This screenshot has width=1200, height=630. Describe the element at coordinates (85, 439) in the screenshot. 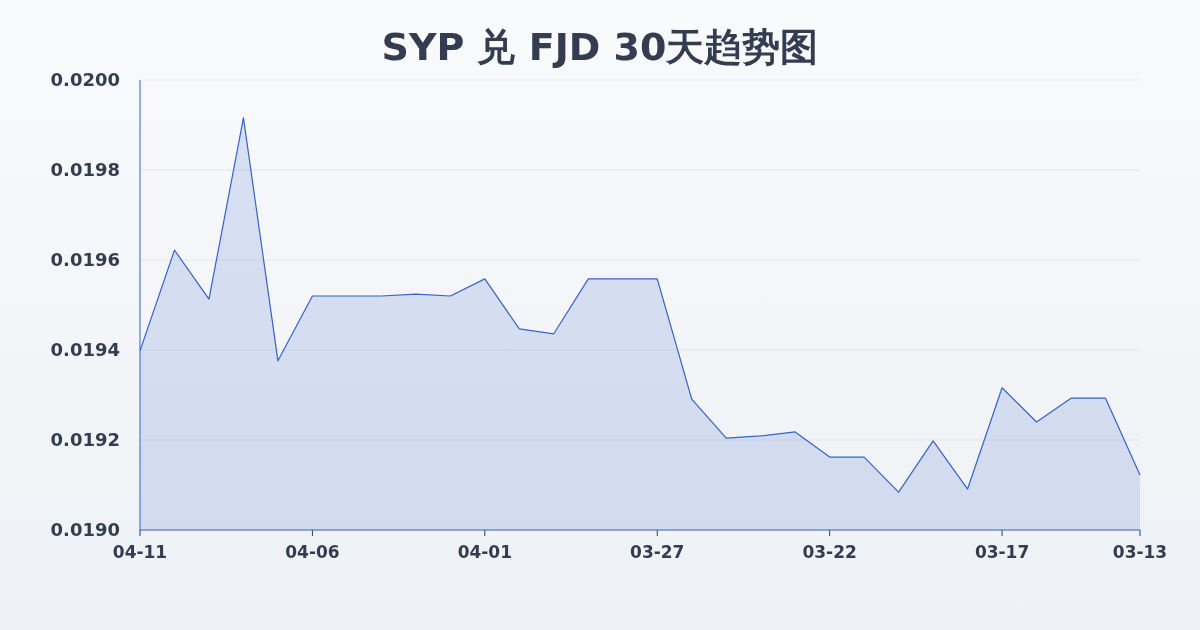

I see `y-tick-label: 0.0192` at that location.